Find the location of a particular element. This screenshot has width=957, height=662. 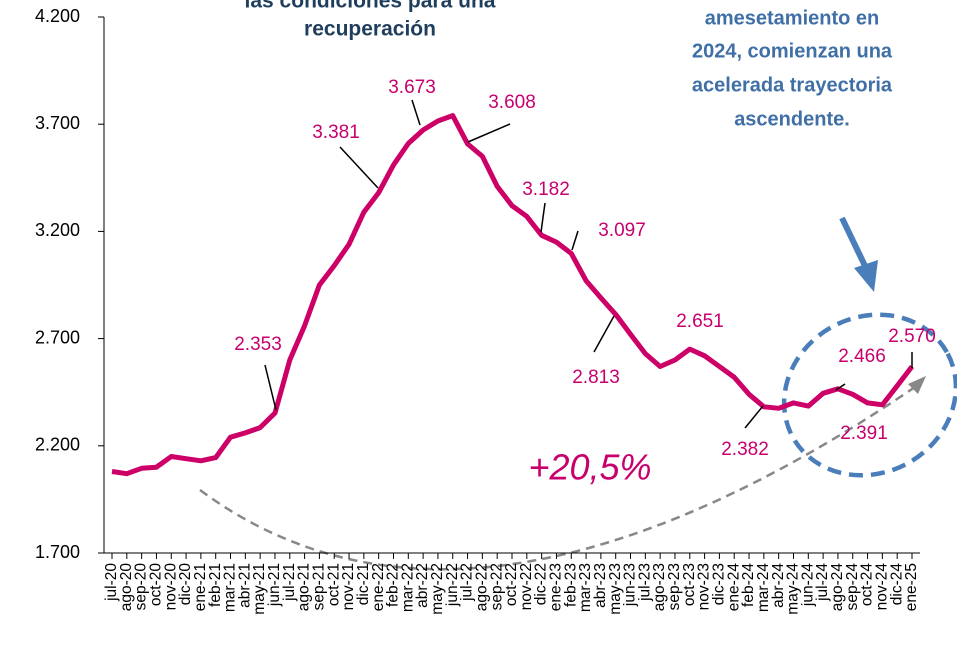

x-tick-label: nov-24 is located at coordinates (881, 587).